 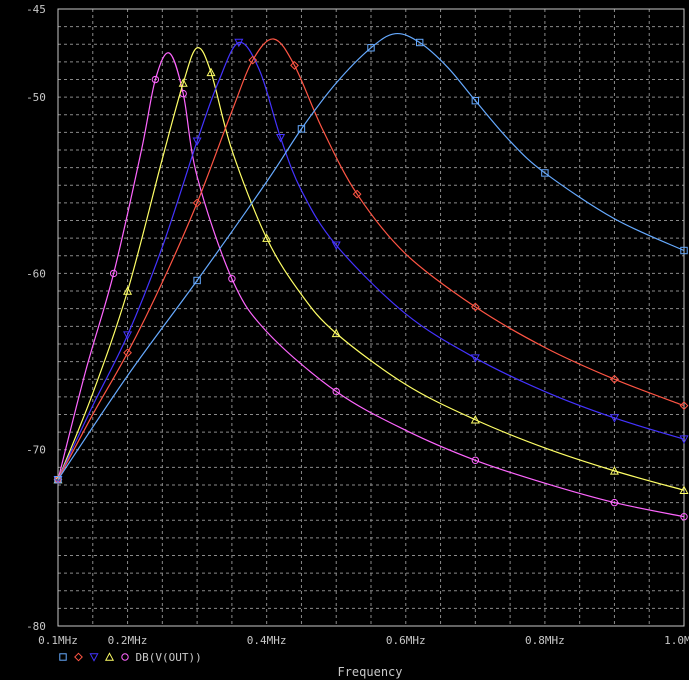 What do you see at coordinates (406, 640) in the screenshot?
I see `x-tick-label: 0.6MHz` at bounding box center [406, 640].